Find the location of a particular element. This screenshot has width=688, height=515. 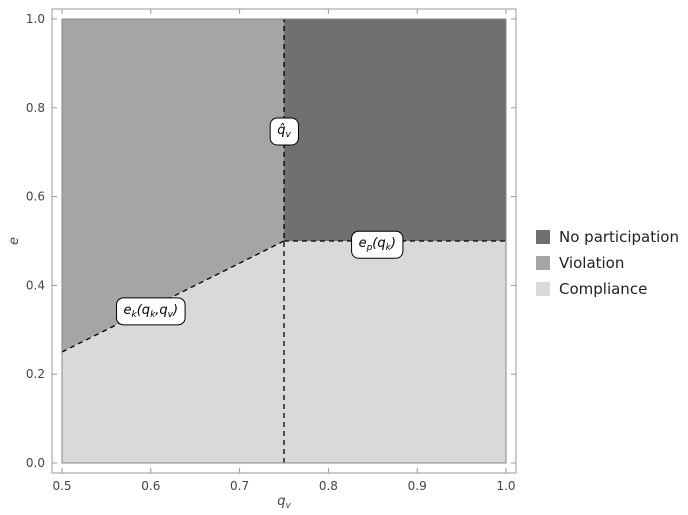

callout-qhat: q̂v is located at coordinates (284, 131).